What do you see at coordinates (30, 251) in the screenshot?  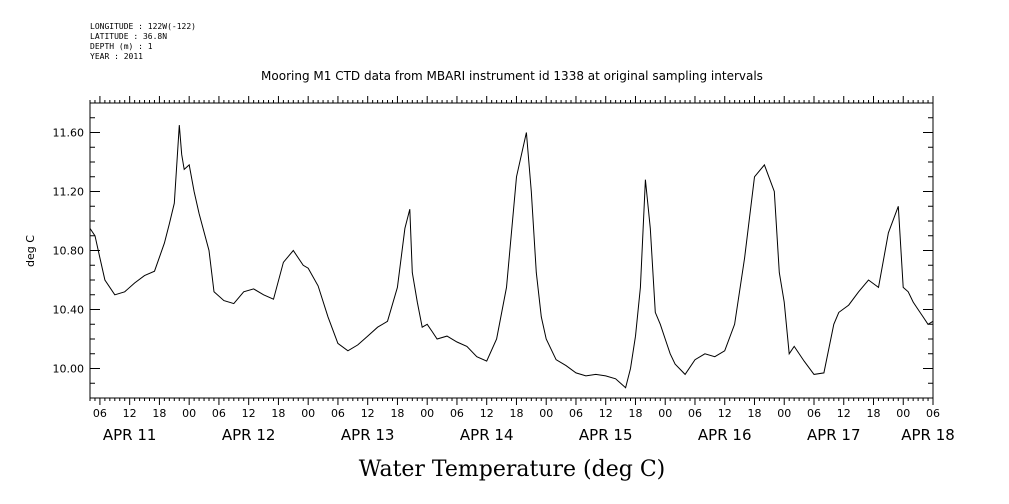 I see `y-axis-label: deg C` at bounding box center [30, 251].